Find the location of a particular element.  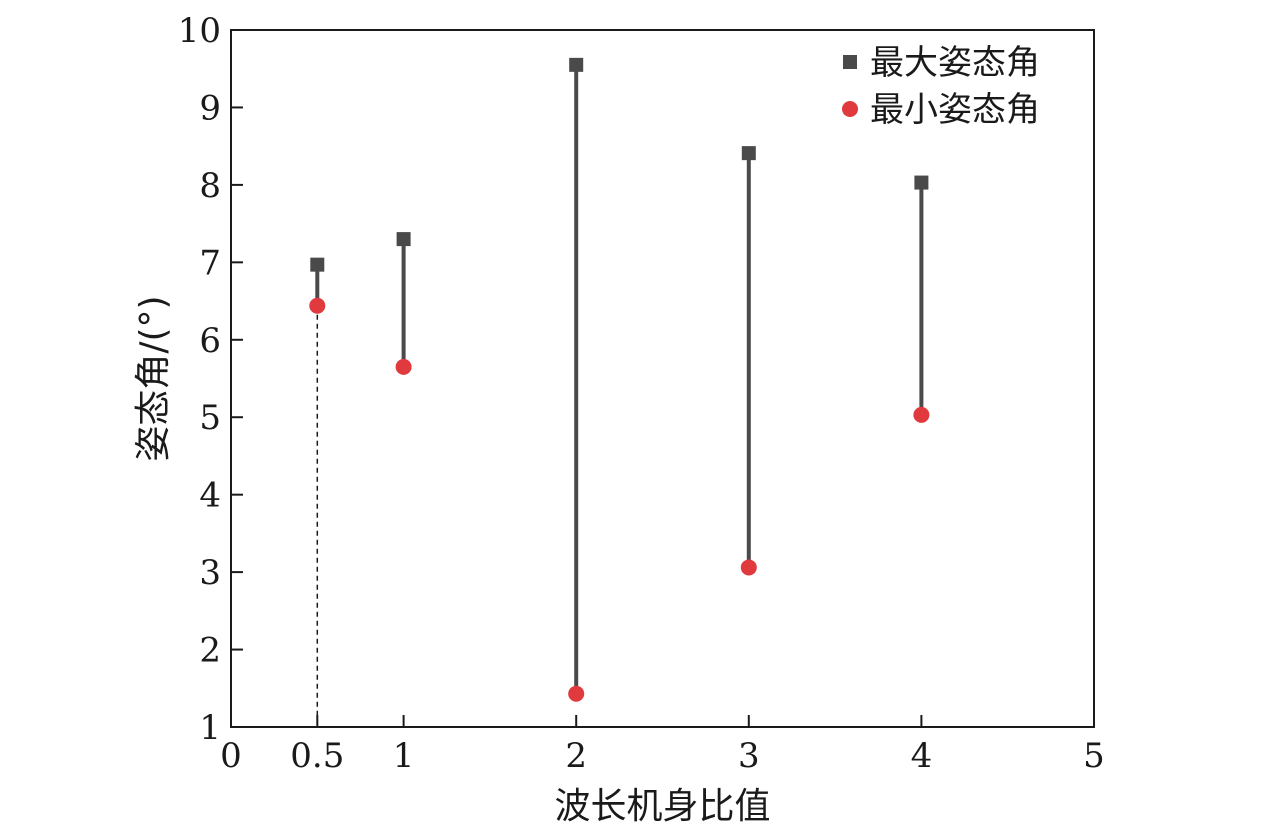

legend-label-max: 最大姿态角 is located at coordinates (955, 63).